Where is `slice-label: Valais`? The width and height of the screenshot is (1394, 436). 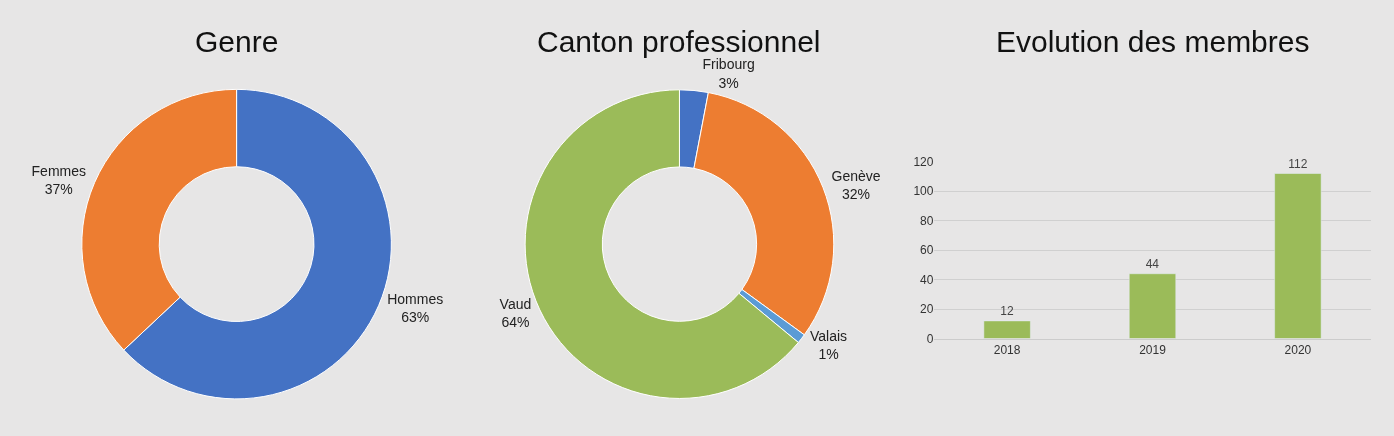 slice-label: Valais is located at coordinates (828, 336).